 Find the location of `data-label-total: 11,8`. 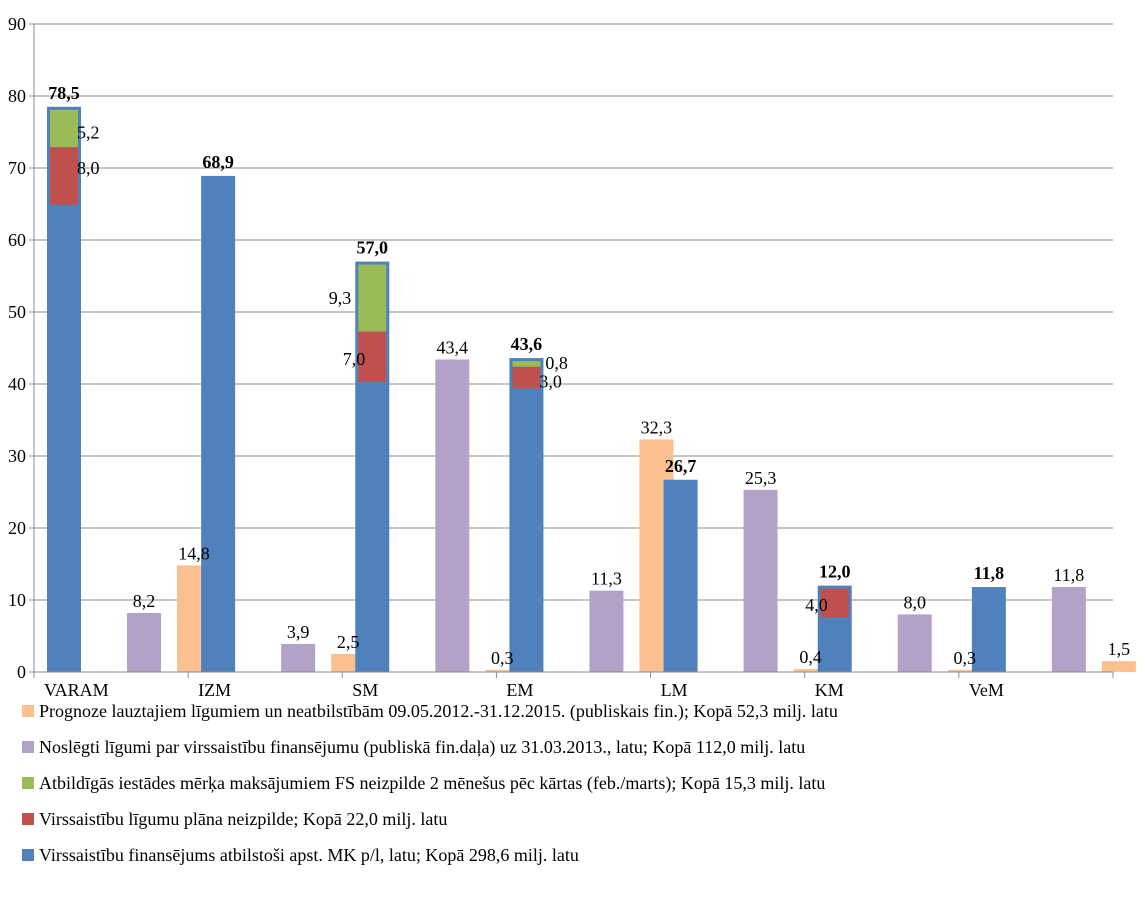

data-label-total: 11,8 is located at coordinates (989, 573).